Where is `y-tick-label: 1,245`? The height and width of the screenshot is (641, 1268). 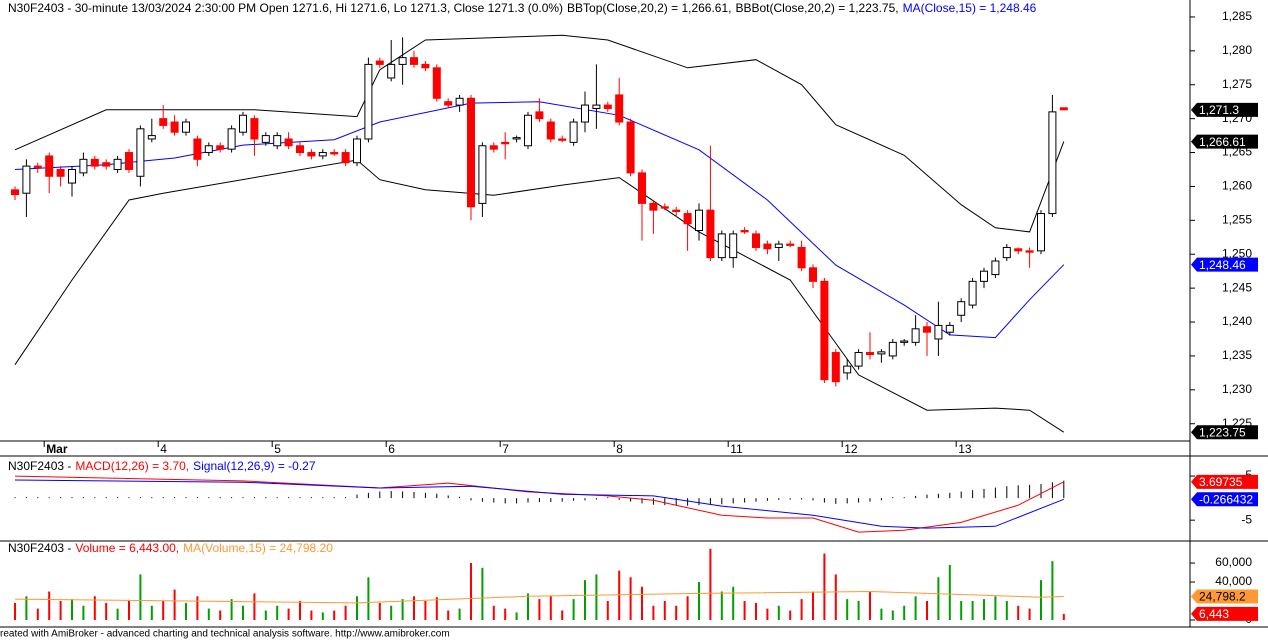
y-tick-label: 1,245 is located at coordinates (1237, 287).